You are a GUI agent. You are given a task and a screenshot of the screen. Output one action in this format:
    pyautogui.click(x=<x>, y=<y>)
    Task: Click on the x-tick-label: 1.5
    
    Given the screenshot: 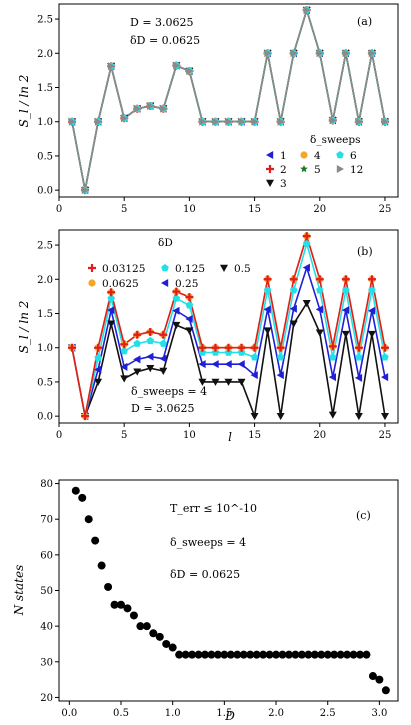 What is the action you would take?
    pyautogui.click(x=224, y=713)
    